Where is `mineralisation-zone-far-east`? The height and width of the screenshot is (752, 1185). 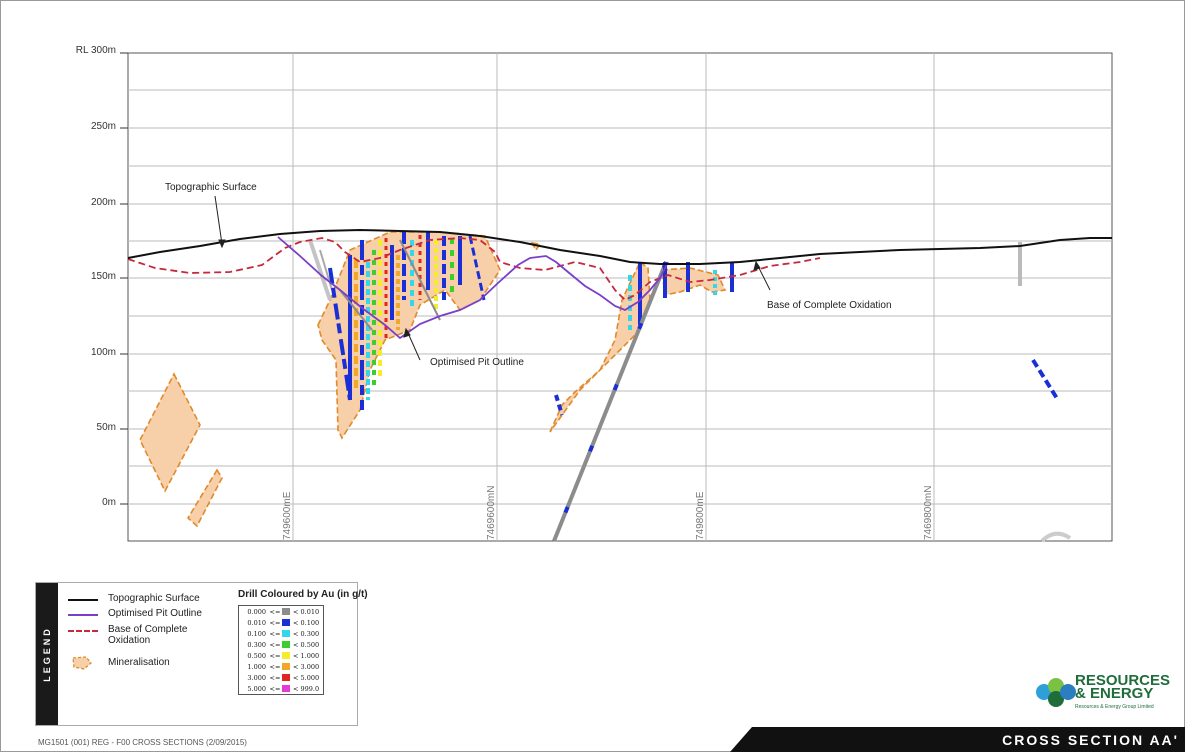 mineralisation-zone-far-east is located at coordinates (694, 281).